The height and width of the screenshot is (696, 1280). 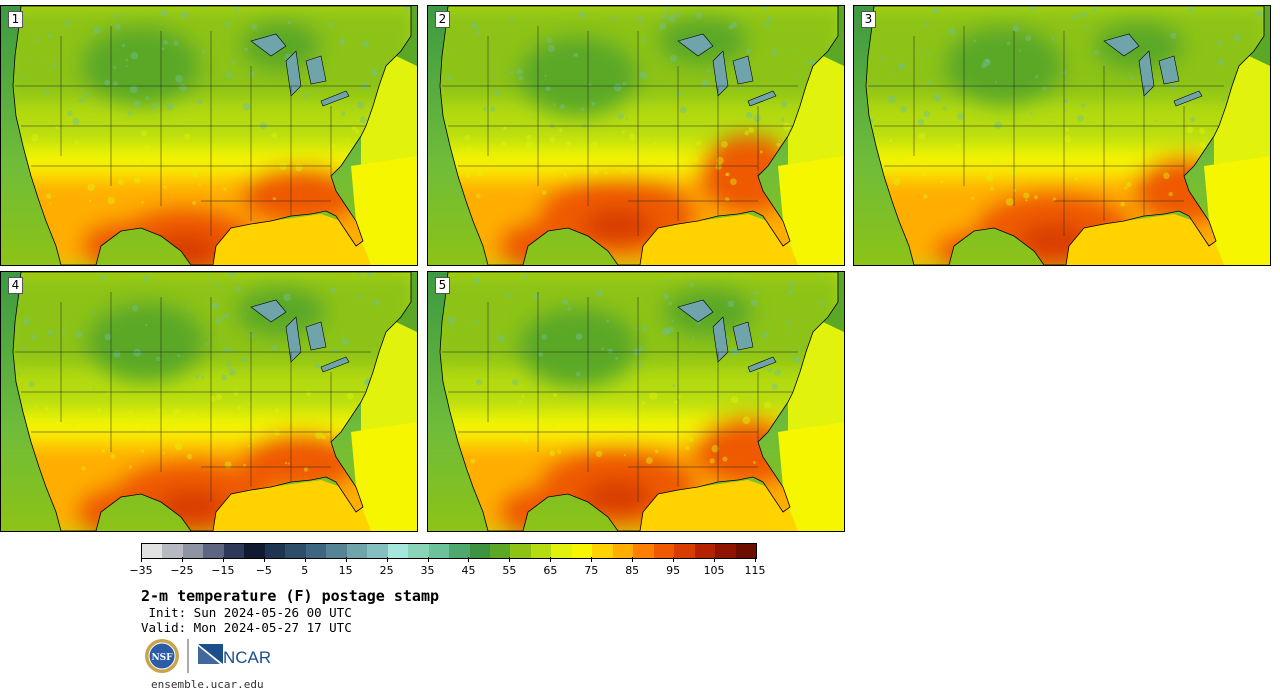 What do you see at coordinates (290, 596) in the screenshot?
I see `page-title: 2-m temperature (F) postage stamp` at bounding box center [290, 596].